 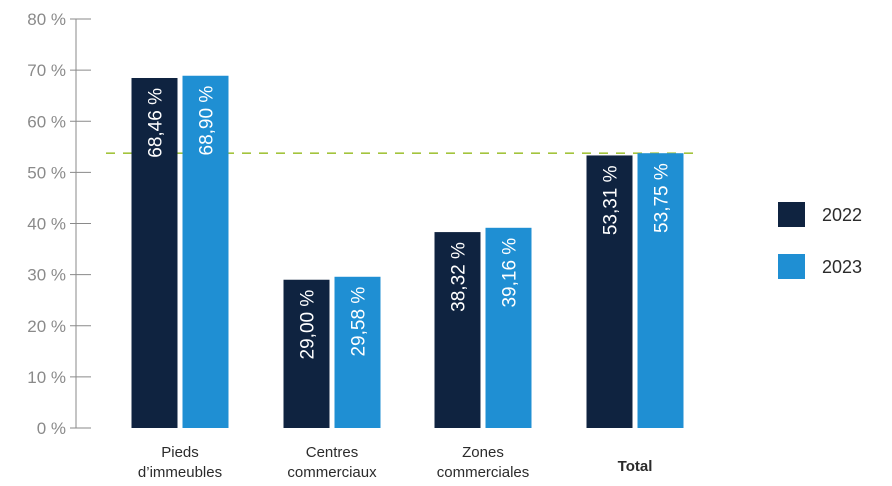 What do you see at coordinates (46, 19) in the screenshot?
I see `y-tick-label: 80 %` at bounding box center [46, 19].